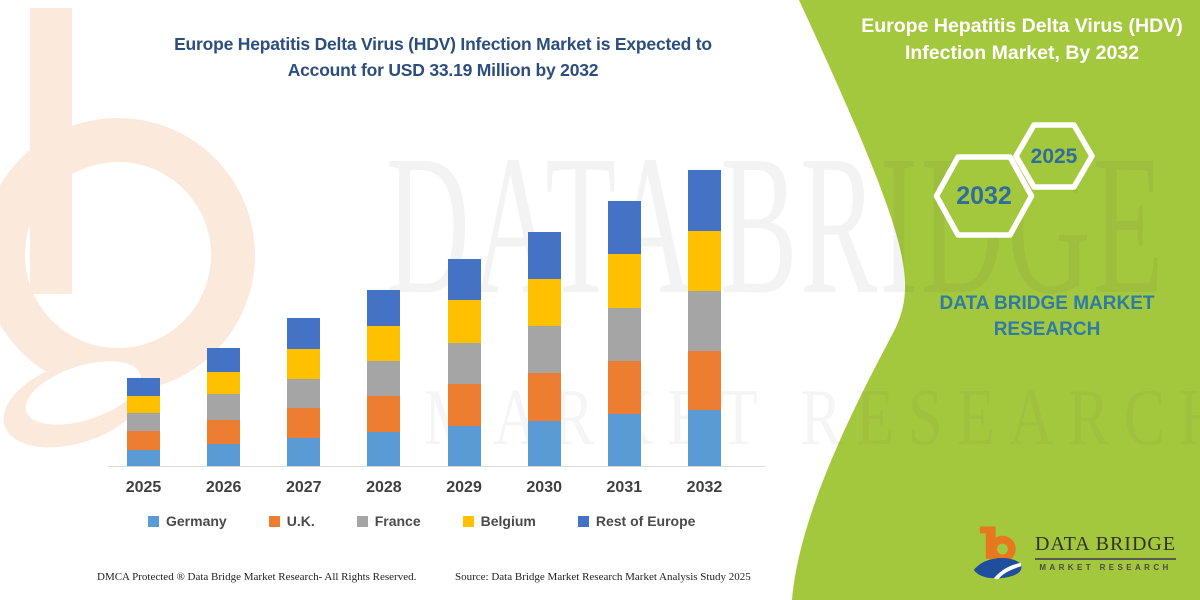 The height and width of the screenshot is (600, 1200). Describe the element at coordinates (583, 521) in the screenshot. I see `legend-swatch-rest-of-europe` at that location.